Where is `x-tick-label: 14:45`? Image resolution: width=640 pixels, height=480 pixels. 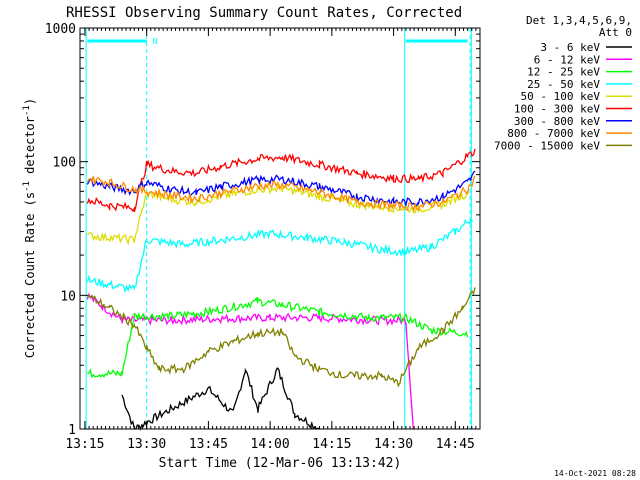 x-tick-label: 14:45 is located at coordinates (455, 444).